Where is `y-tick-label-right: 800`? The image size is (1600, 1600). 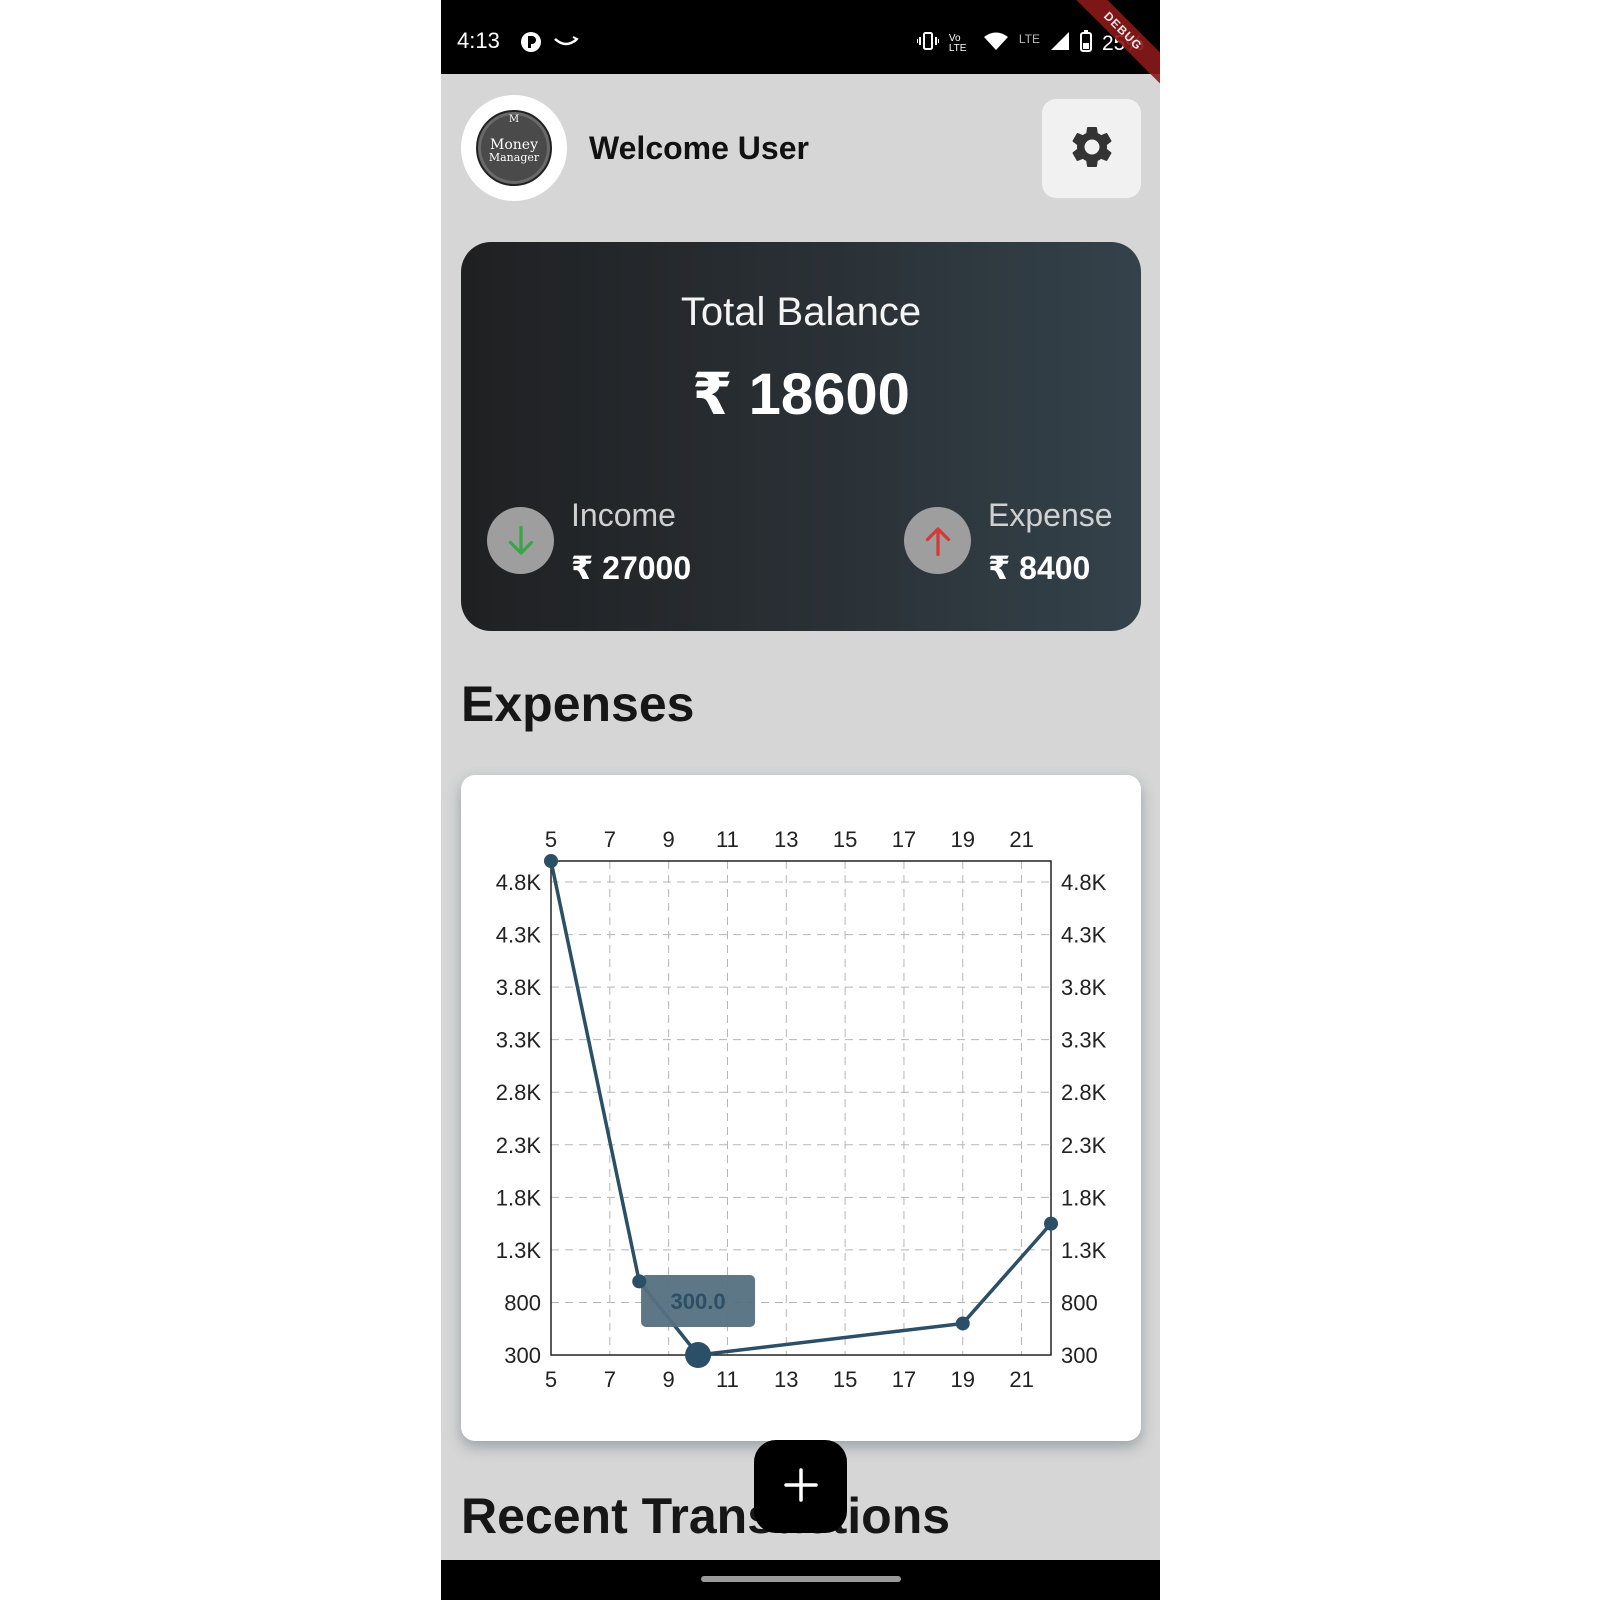
y-tick-label-right: 800 is located at coordinates (1079, 1302).